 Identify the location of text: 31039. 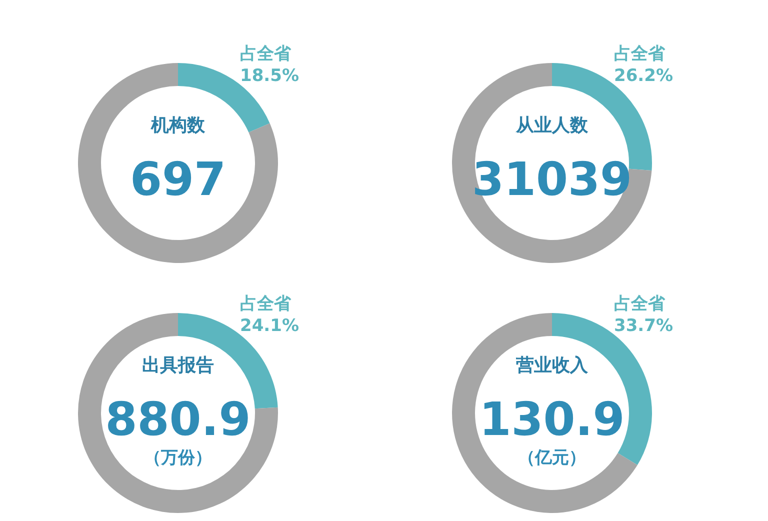
(552, 179).